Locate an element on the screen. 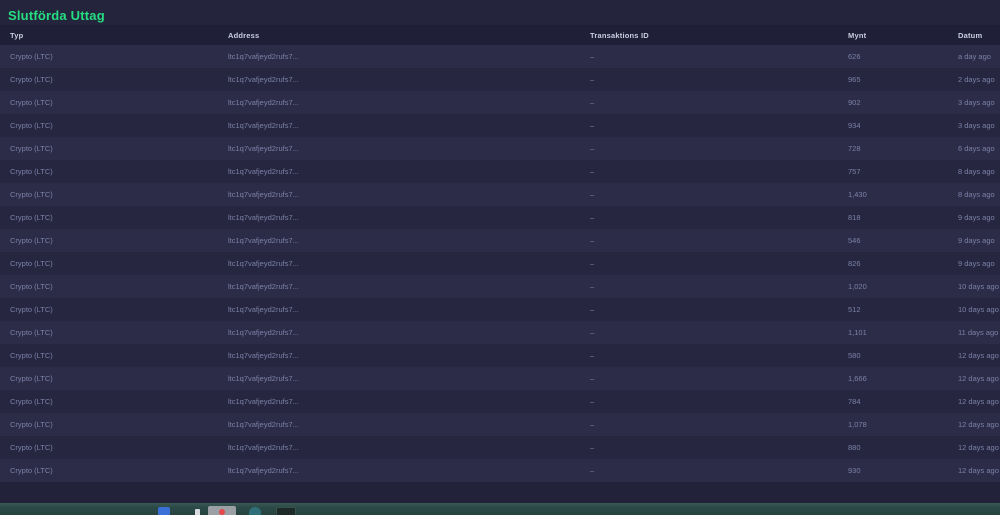 The width and height of the screenshot is (1000, 515). cell-datum: 10 days ago is located at coordinates (979, 309).